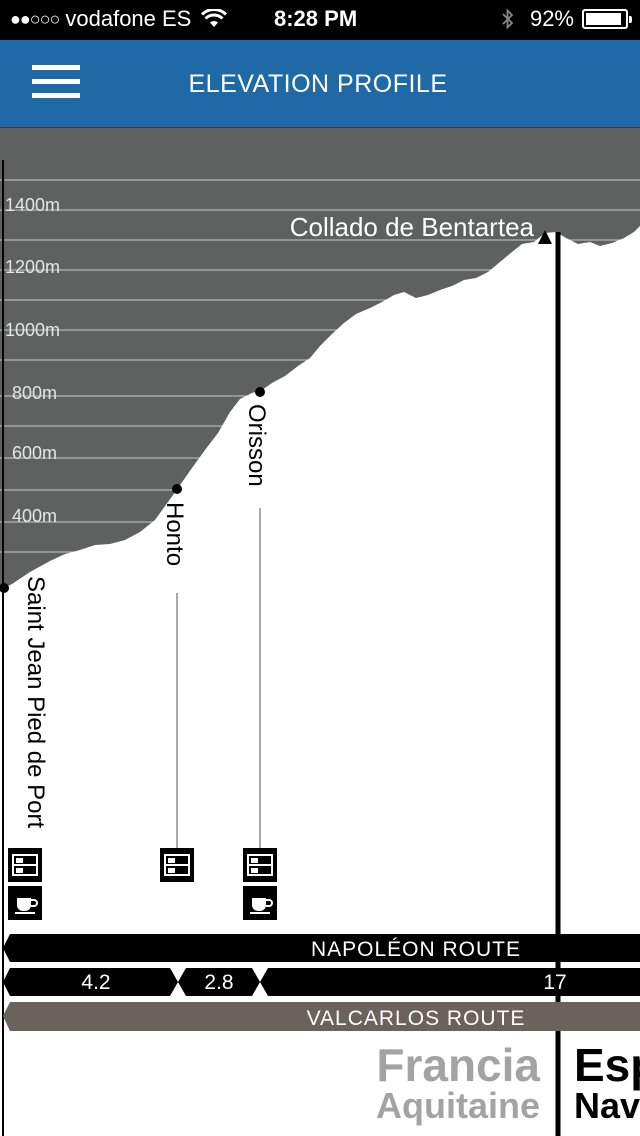  Describe the element at coordinates (508, 19) in the screenshot. I see `bluetooth-icon` at that location.